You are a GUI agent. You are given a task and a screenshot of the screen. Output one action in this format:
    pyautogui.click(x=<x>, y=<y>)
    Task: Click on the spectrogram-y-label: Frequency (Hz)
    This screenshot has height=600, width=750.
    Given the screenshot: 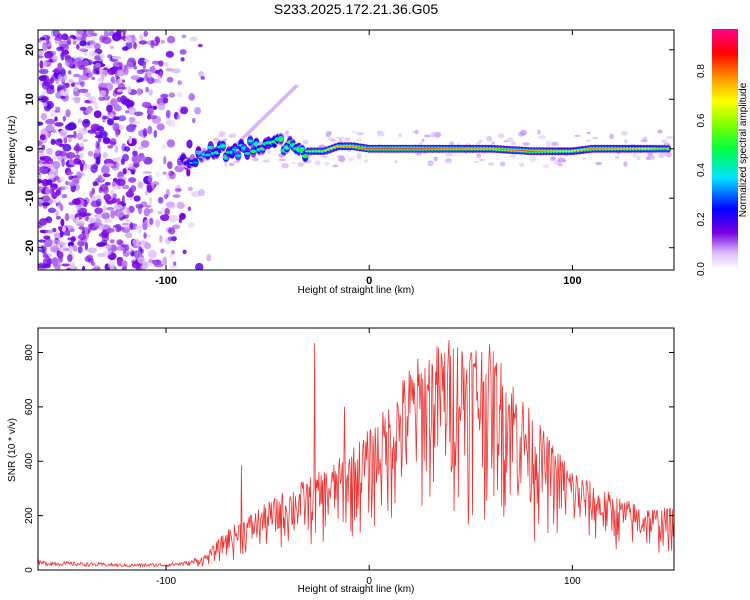 What is the action you would take?
    pyautogui.click(x=12, y=150)
    